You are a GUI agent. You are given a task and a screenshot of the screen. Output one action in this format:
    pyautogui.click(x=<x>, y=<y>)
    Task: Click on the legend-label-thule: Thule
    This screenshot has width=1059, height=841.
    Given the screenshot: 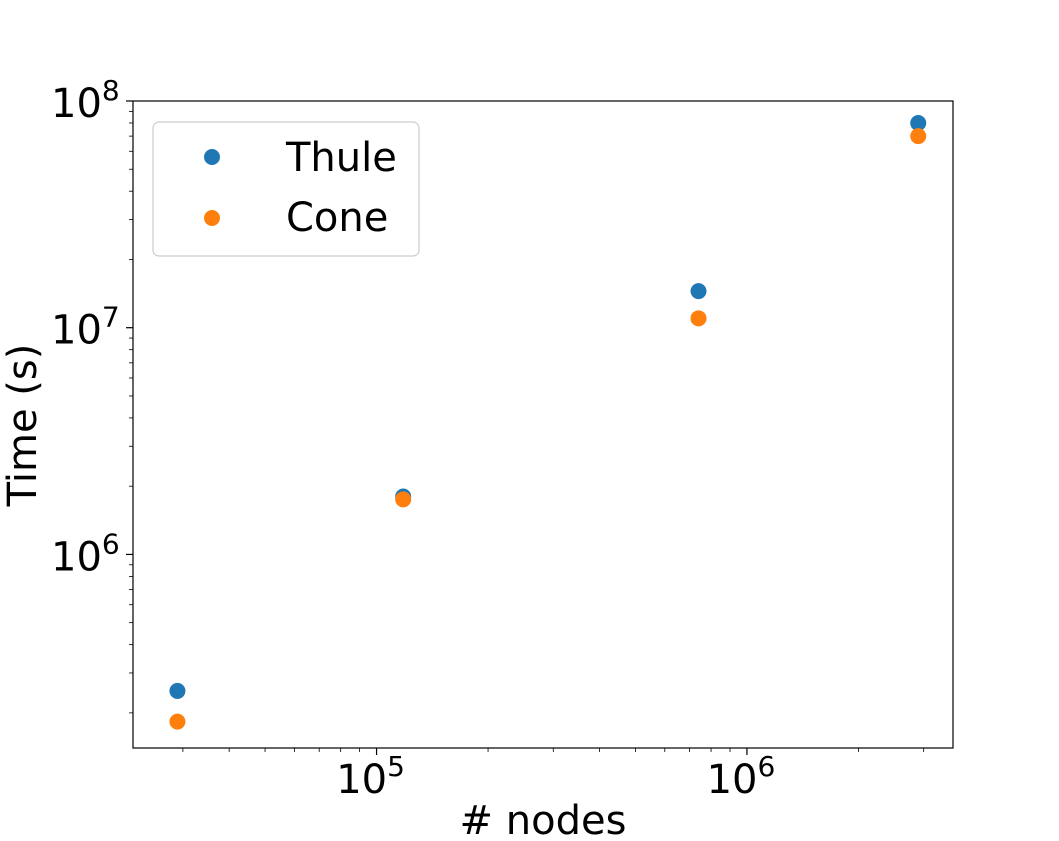 What is the action you would take?
    pyautogui.click(x=341, y=158)
    